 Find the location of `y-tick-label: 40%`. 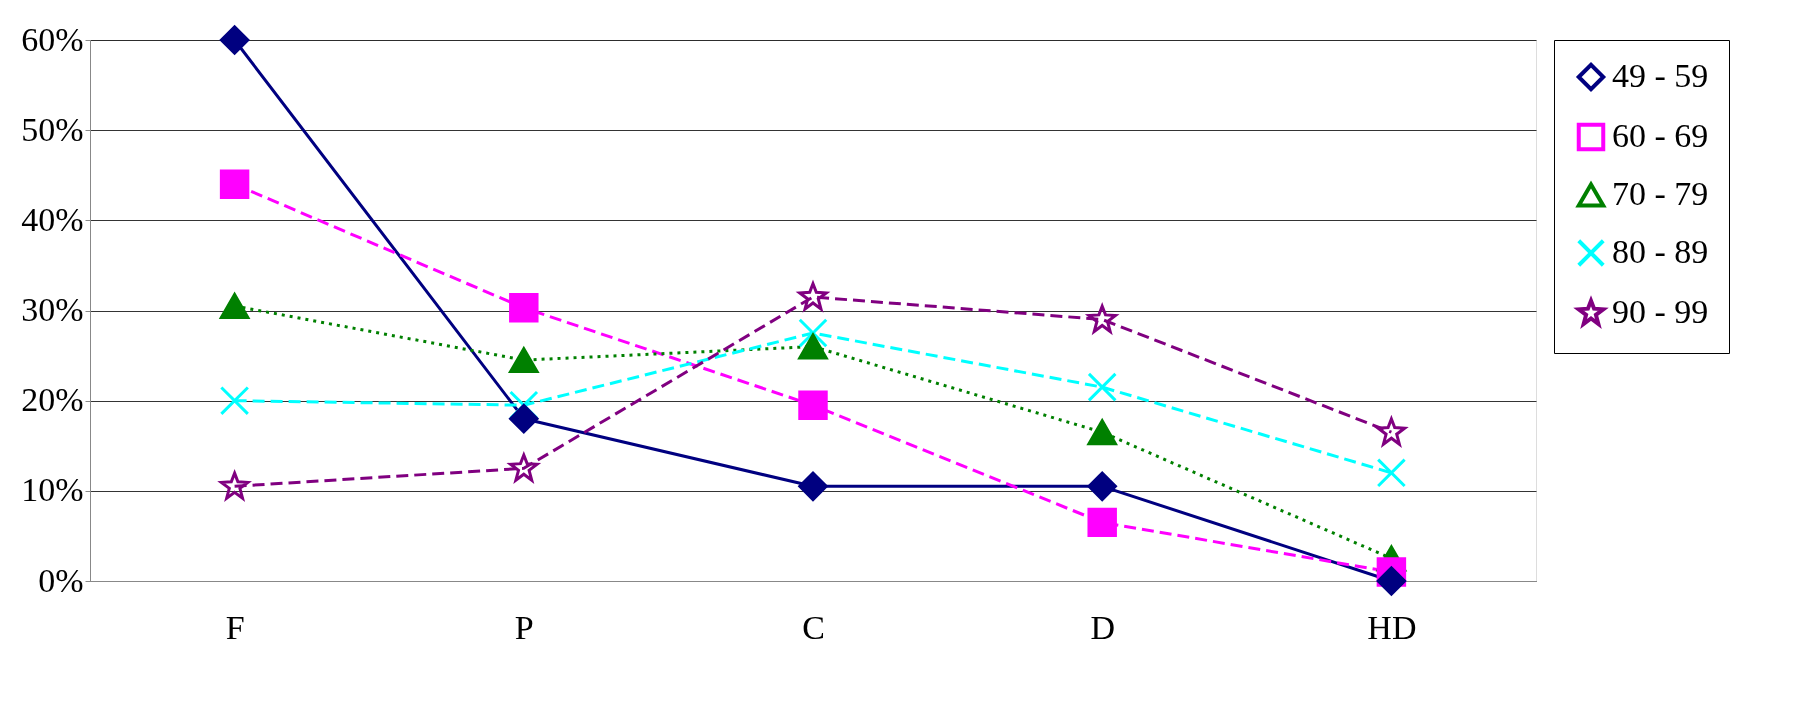

y-tick-label: 40% is located at coordinates (52, 219).